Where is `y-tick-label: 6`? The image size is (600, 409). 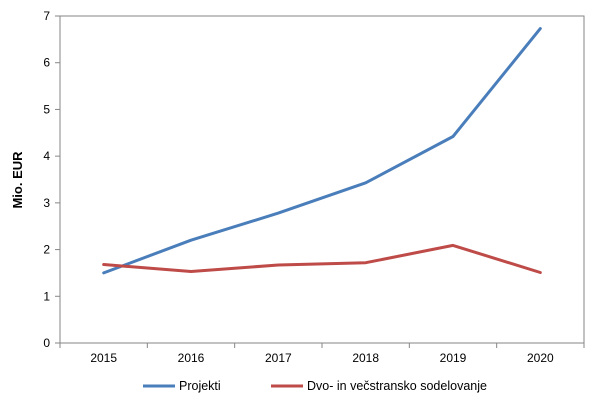
y-tick-label: 6 is located at coordinates (46, 63).